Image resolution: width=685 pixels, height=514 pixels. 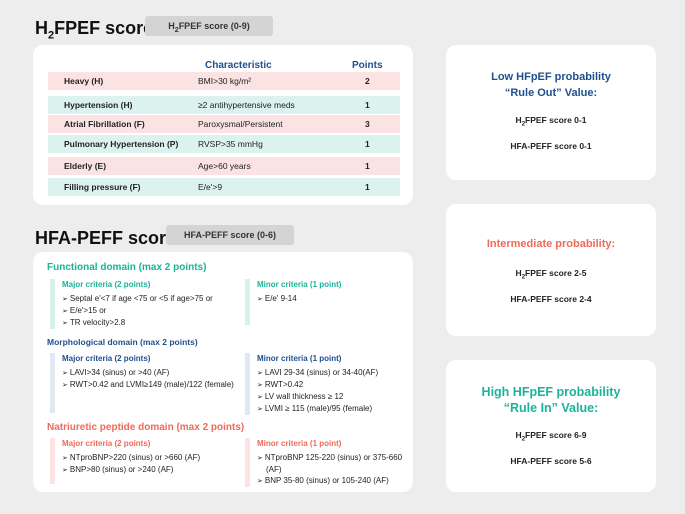 What do you see at coordinates (84, 81) in the screenshot?
I see `characteristic-name: Heavy (H)` at bounding box center [84, 81].